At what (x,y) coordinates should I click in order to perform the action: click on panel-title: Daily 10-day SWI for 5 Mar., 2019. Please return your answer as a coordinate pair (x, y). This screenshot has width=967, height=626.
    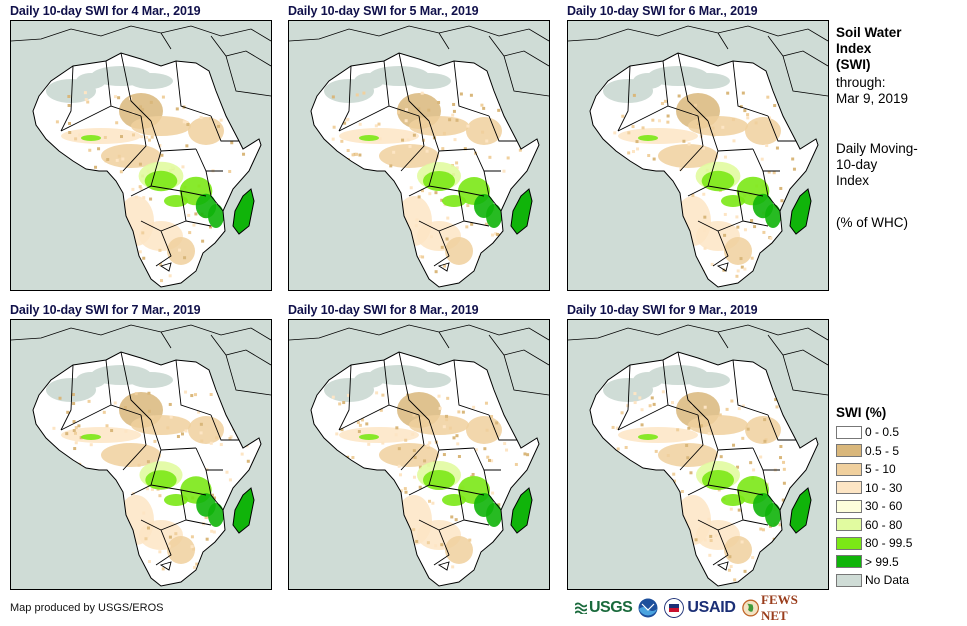
    Looking at the image, I should click on (383, 11).